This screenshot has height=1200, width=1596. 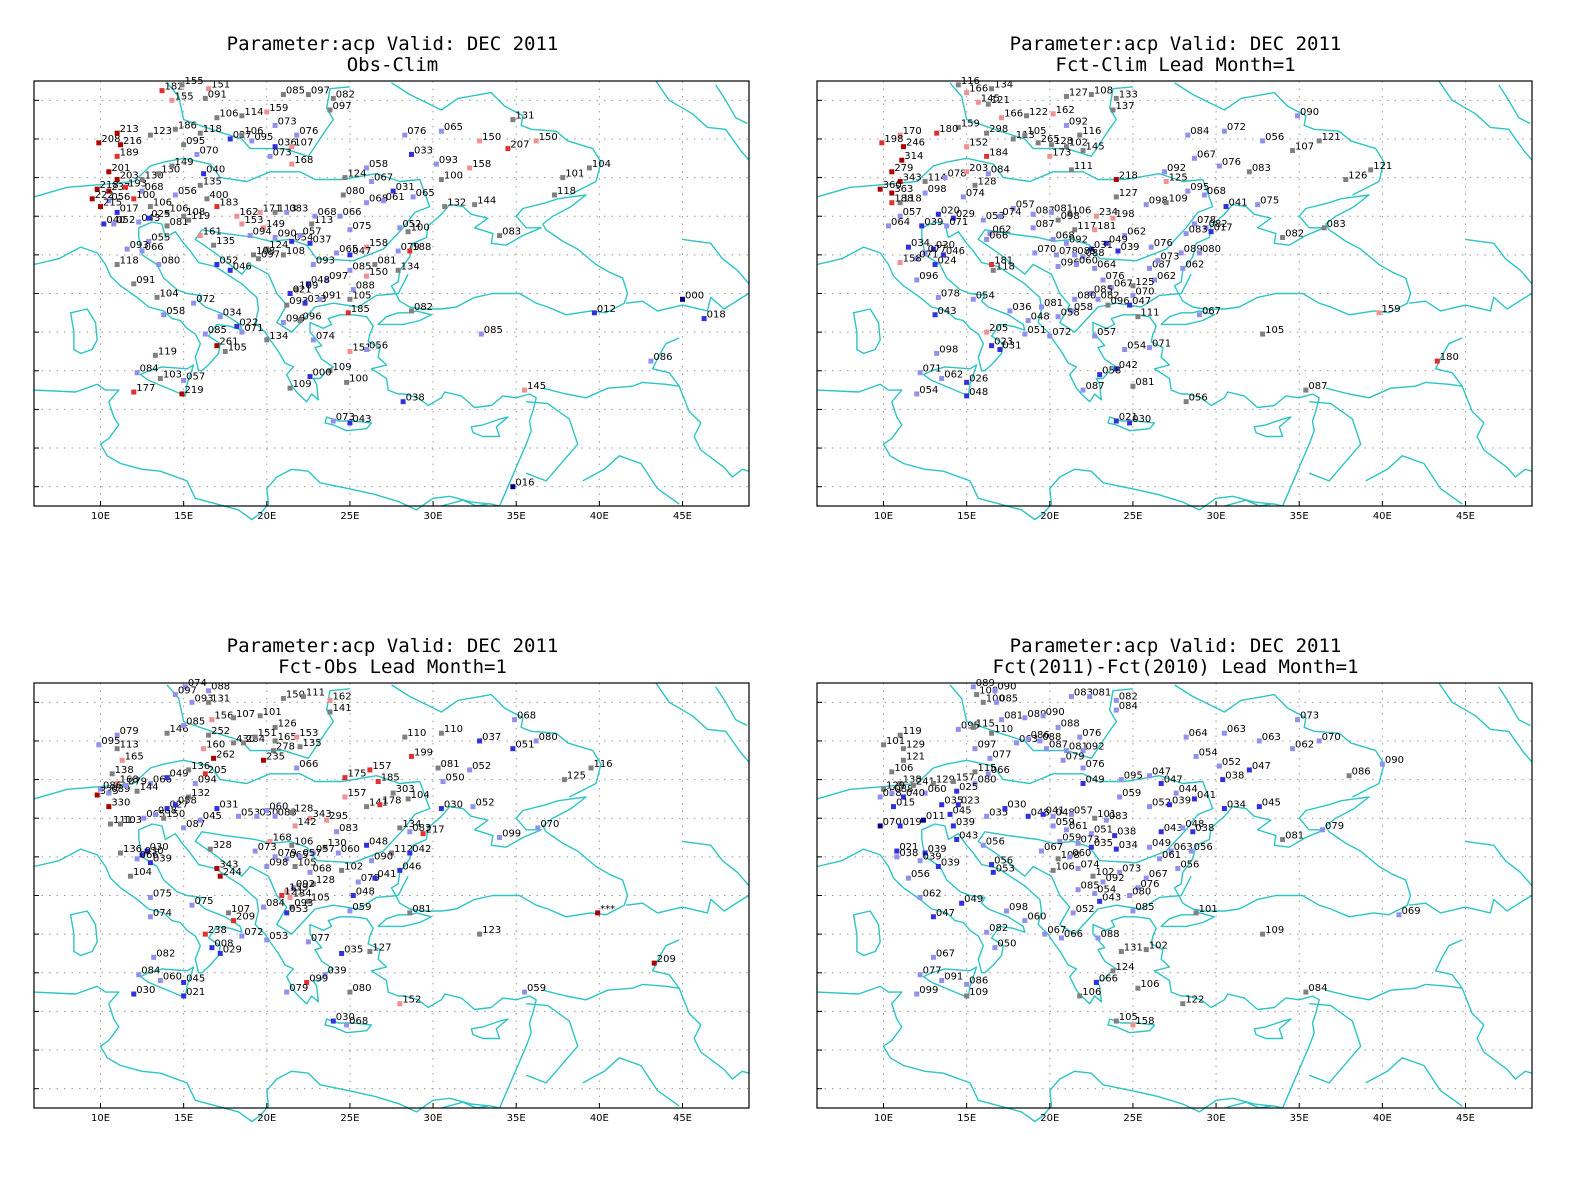 I want to click on station-value: 044, so click(x=1188, y=789).